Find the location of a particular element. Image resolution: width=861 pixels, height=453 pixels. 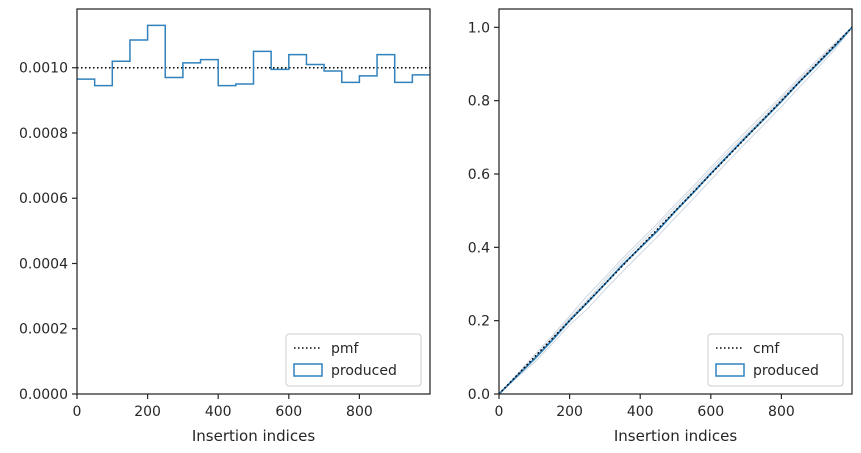

y-tick-label: 0.0006 is located at coordinates (43, 199).